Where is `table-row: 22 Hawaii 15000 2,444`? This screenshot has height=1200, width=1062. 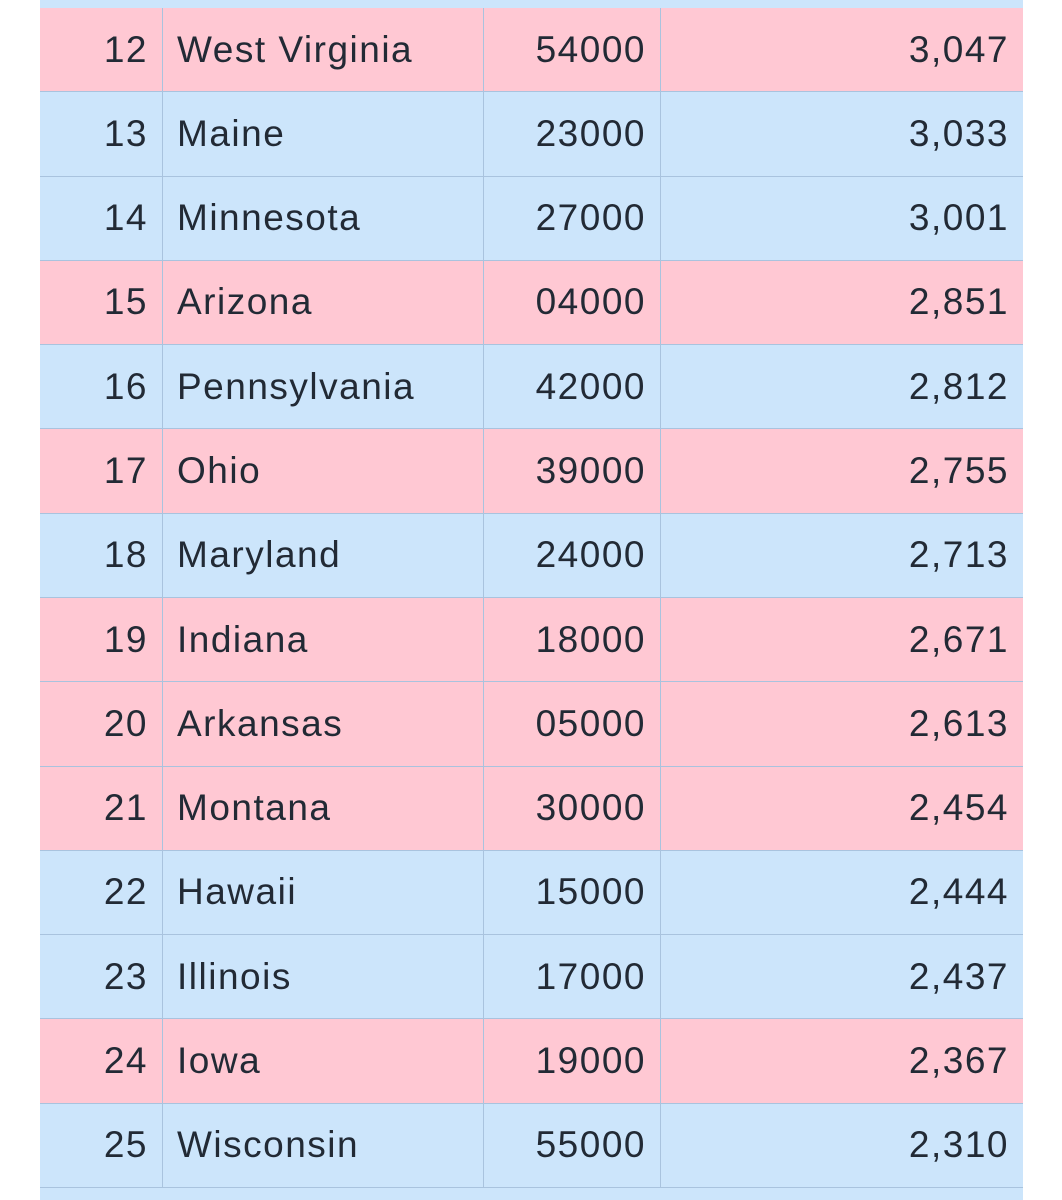
table-row: 22 Hawaii 15000 2,444 is located at coordinates (531, 893).